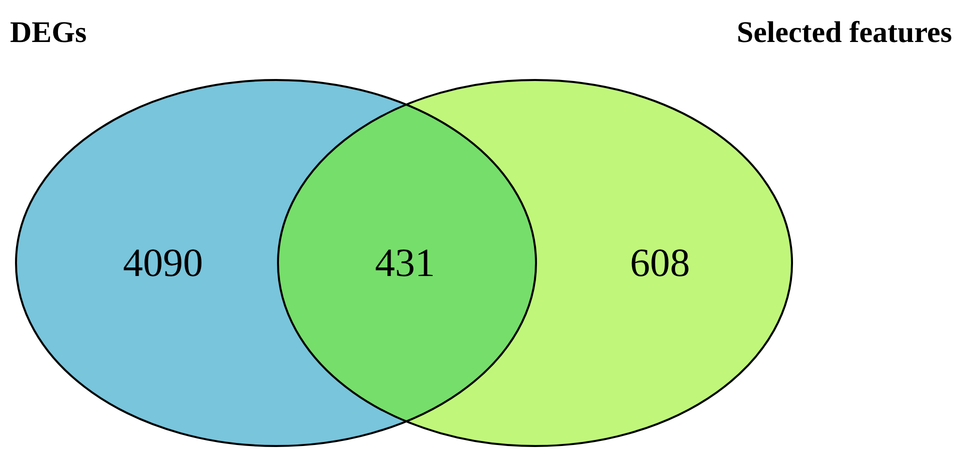  What do you see at coordinates (660, 262) in the screenshot?
I see `data-label: 608` at bounding box center [660, 262].